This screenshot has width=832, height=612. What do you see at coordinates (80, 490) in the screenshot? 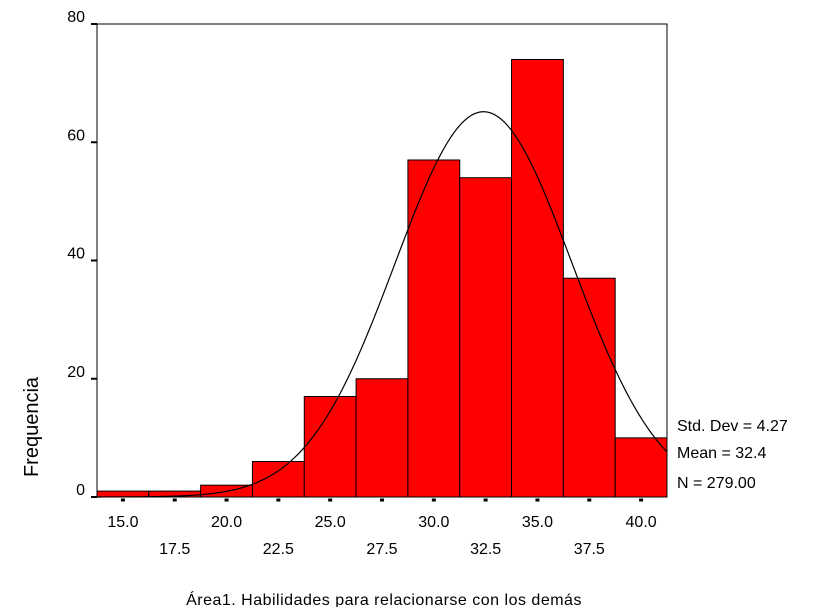
I see `y-tick-label: 0` at bounding box center [80, 490].